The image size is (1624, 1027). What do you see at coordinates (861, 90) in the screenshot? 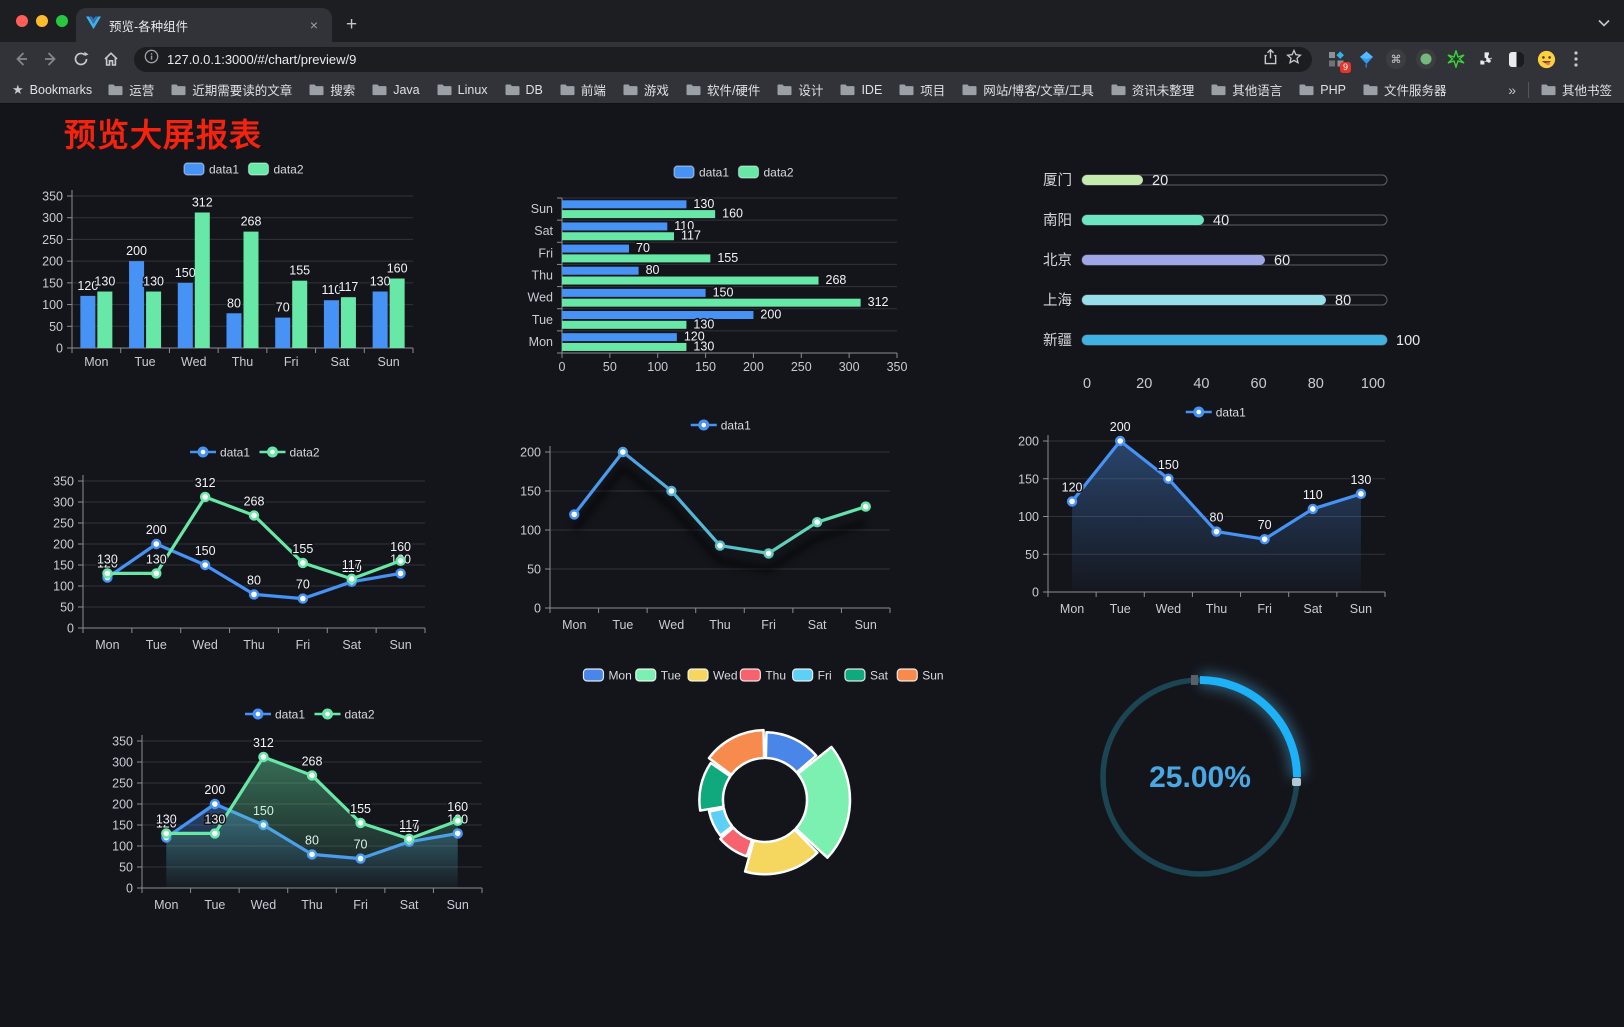
I see `bookmark-folder: IDE` at bounding box center [861, 90].